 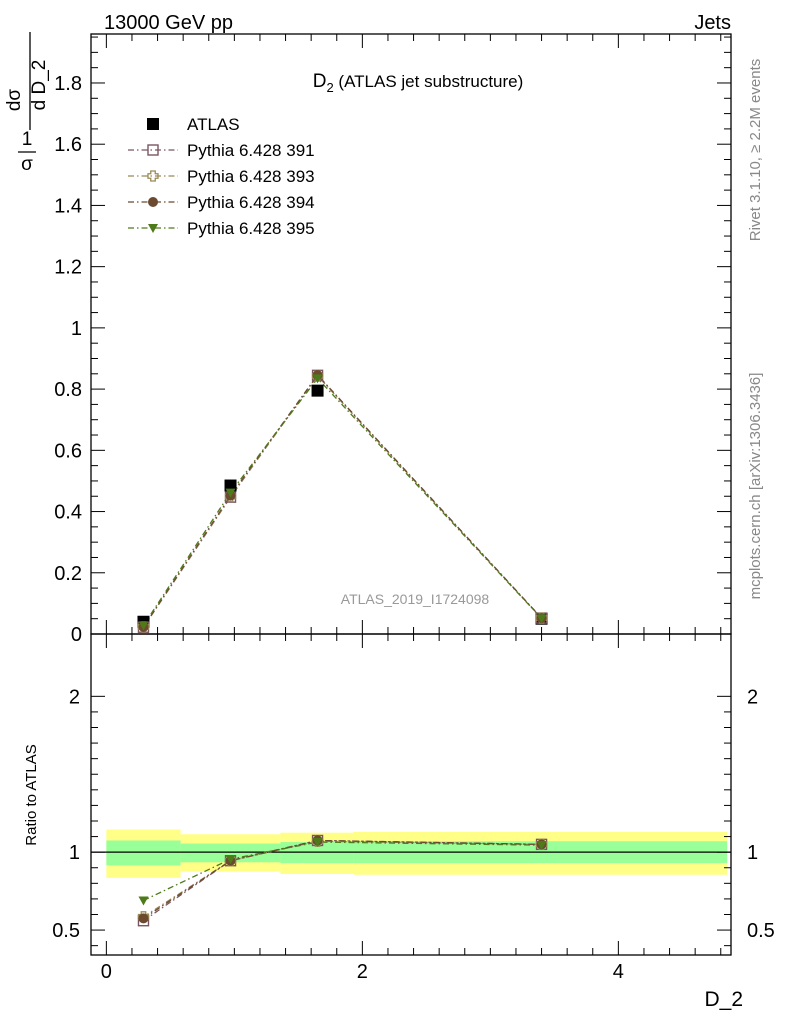 What do you see at coordinates (752, 853) in the screenshot?
I see `ratio-y-tick-label-right: 1` at bounding box center [752, 853].